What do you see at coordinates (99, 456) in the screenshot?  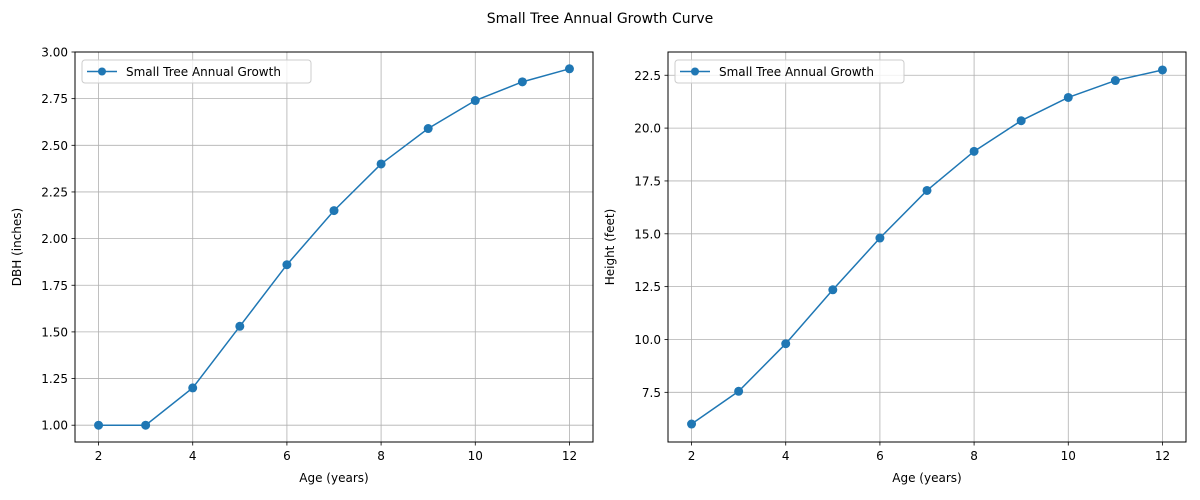 I see `left-x-tick-label: 2` at bounding box center [99, 456].